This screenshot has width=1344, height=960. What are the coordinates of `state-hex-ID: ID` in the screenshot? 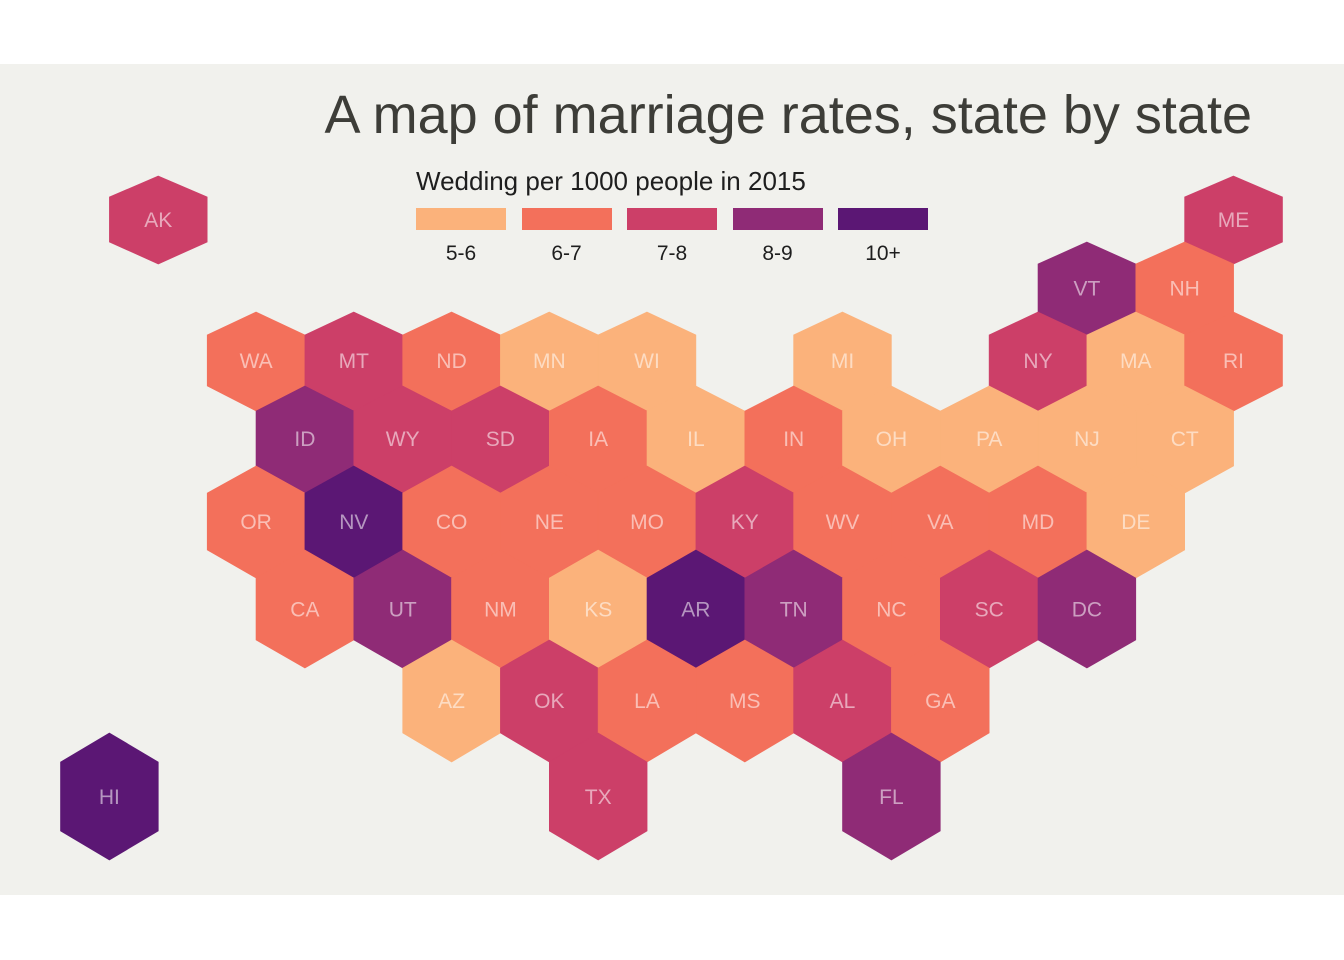 It's located at (305, 439).